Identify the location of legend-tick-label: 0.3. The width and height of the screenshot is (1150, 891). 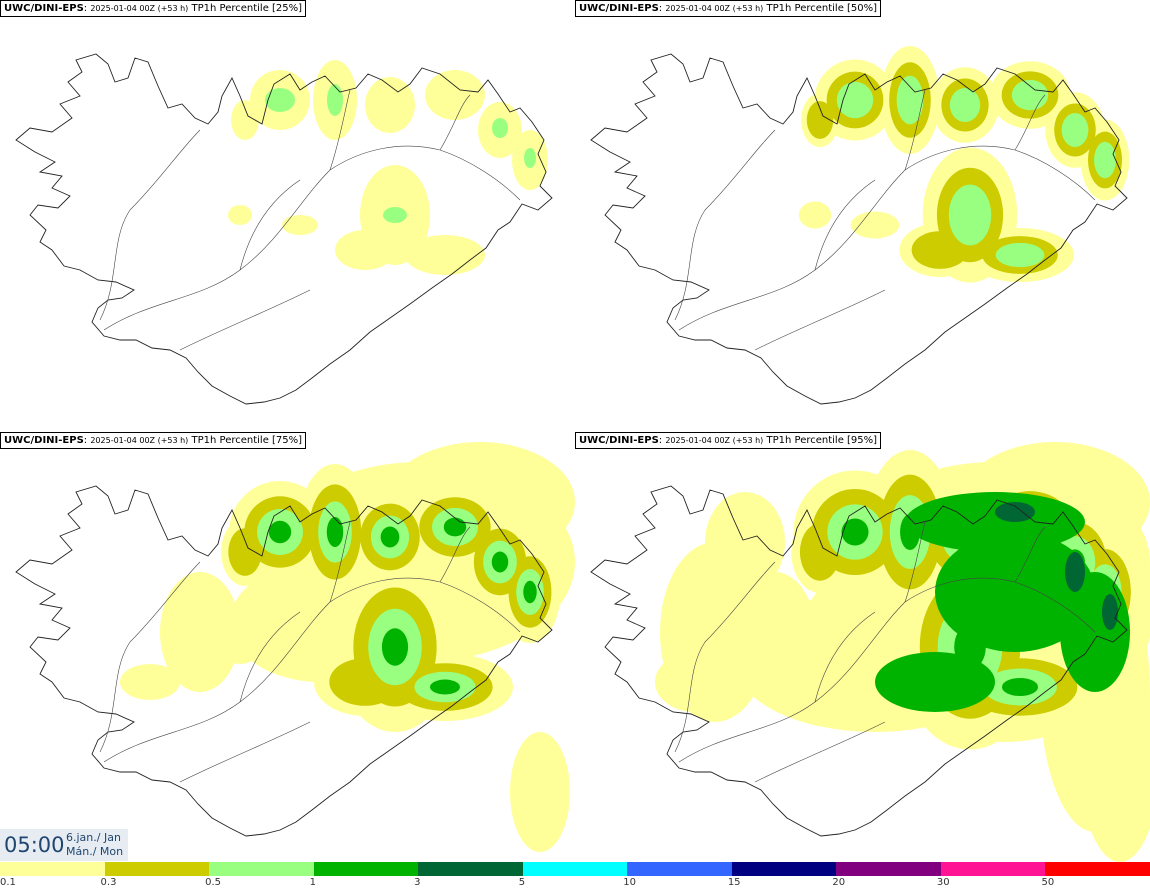
(108, 882).